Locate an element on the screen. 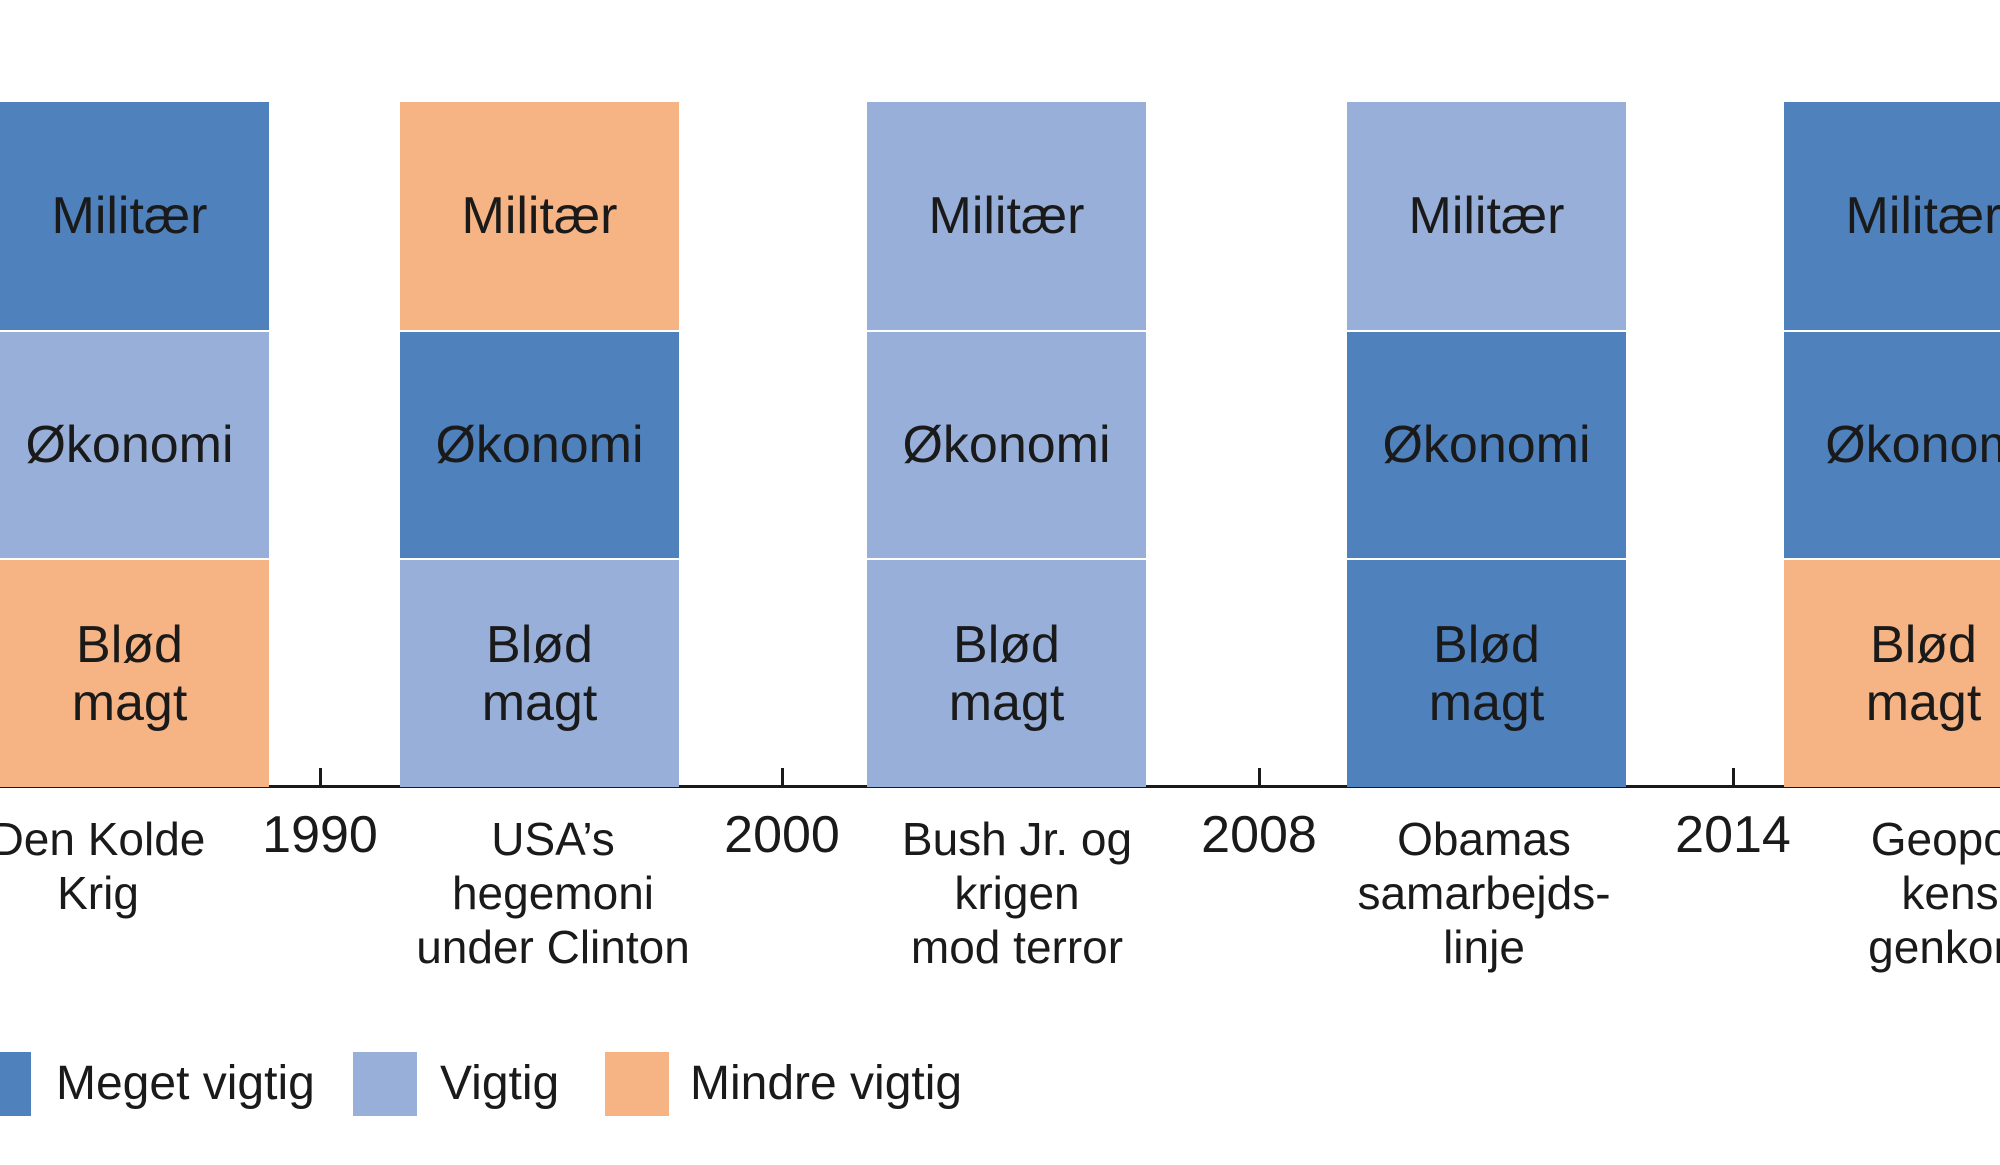 This screenshot has height=1165, width=2000. year-label-2000: 2000 is located at coordinates (782, 835).